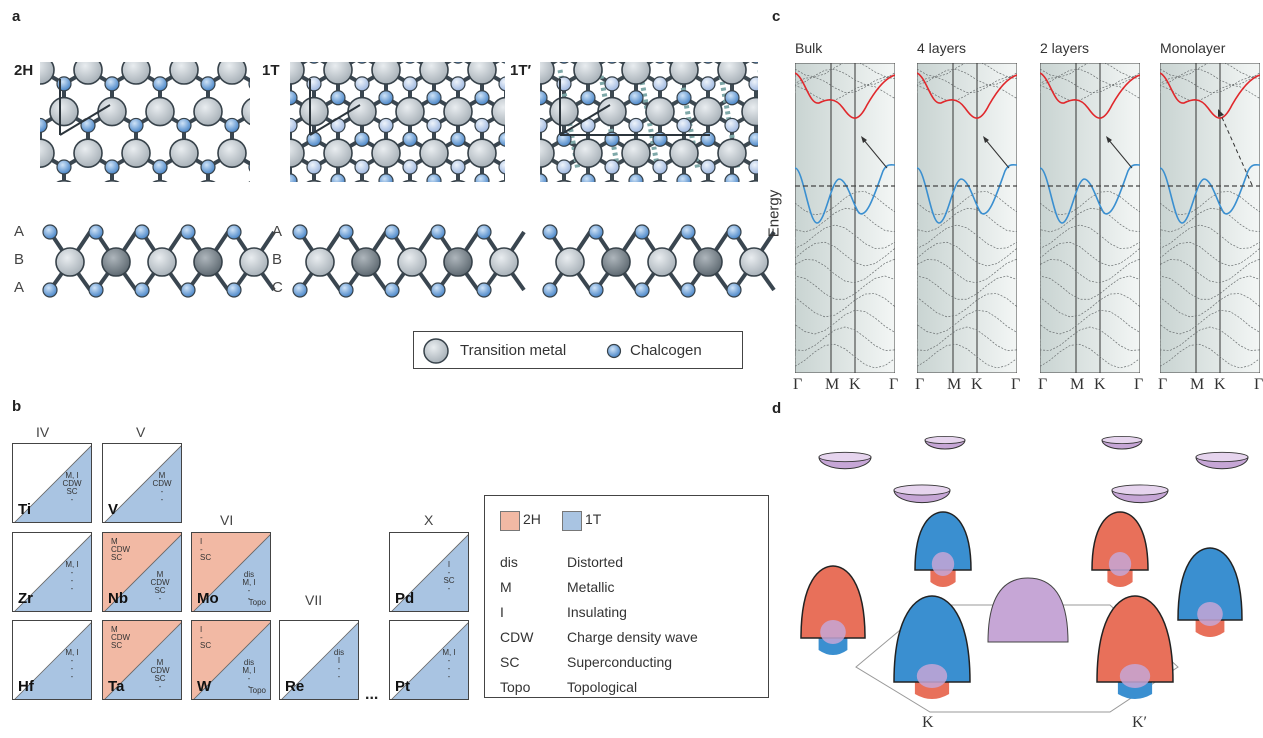 Image resolution: width=1263 pixels, height=738 pixels. What do you see at coordinates (572, 521) in the screenshot?
I see `swatch-1t` at bounding box center [572, 521].